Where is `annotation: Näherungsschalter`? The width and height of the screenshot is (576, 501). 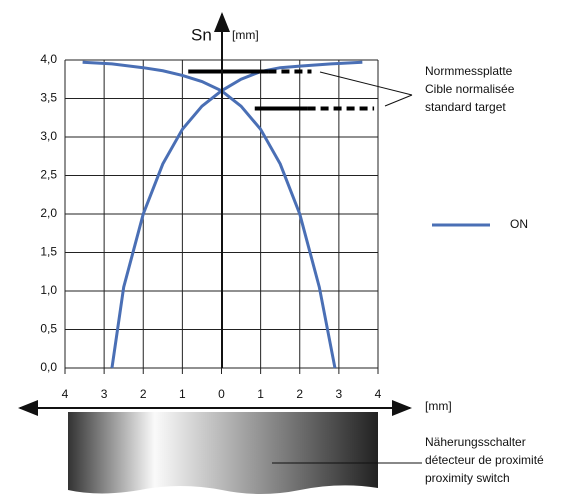 annotation: Näherungsschalter is located at coordinates (475, 442).